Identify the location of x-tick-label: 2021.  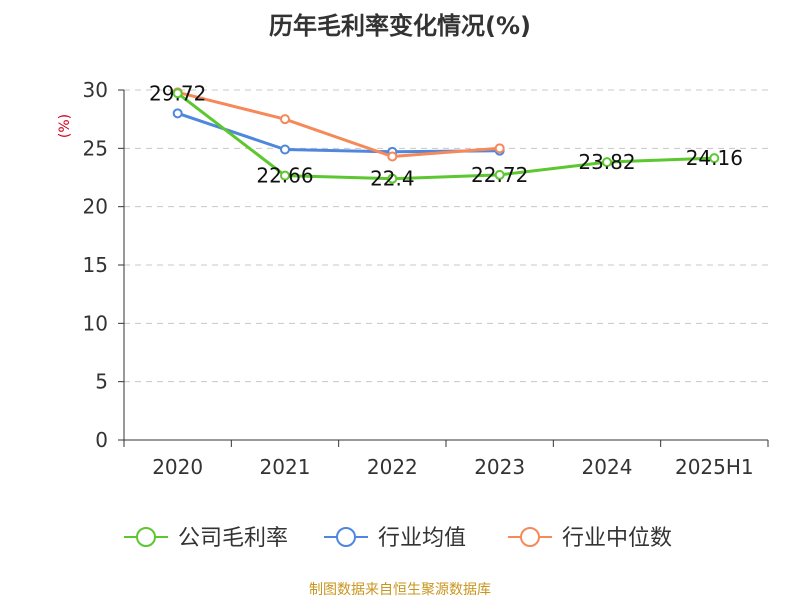
(285, 467).